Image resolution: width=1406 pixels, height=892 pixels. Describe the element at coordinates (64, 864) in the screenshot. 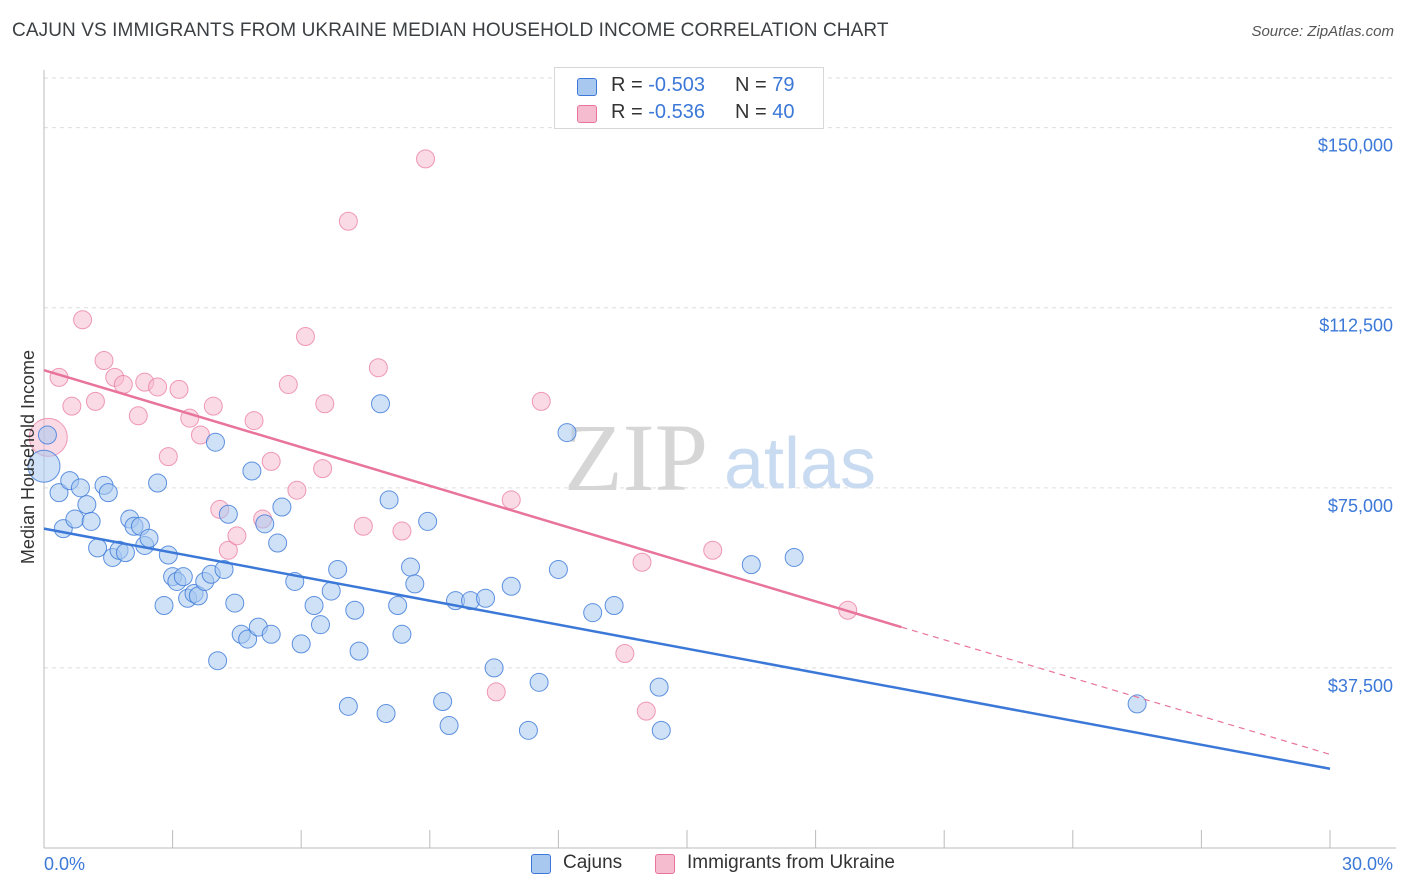

I see `x-tick-label: 0.0%` at that location.